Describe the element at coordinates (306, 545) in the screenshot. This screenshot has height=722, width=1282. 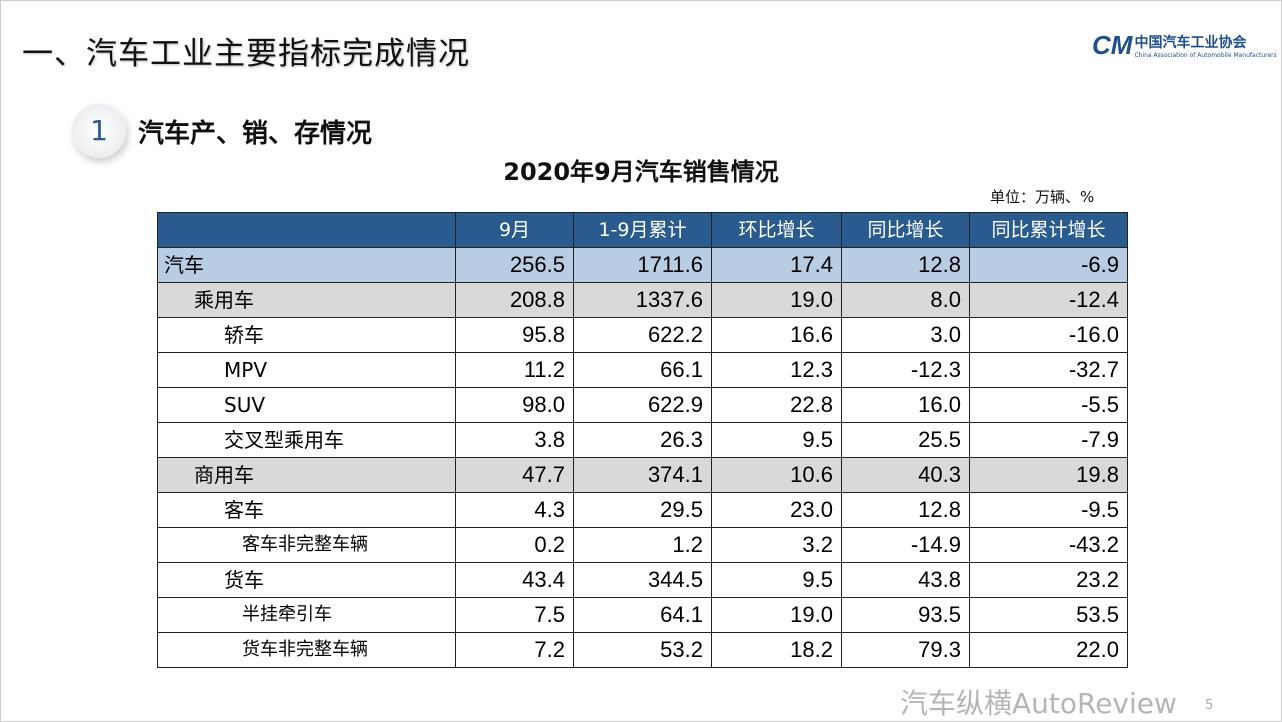
I see `row-label: 客车非完整车辆` at that location.